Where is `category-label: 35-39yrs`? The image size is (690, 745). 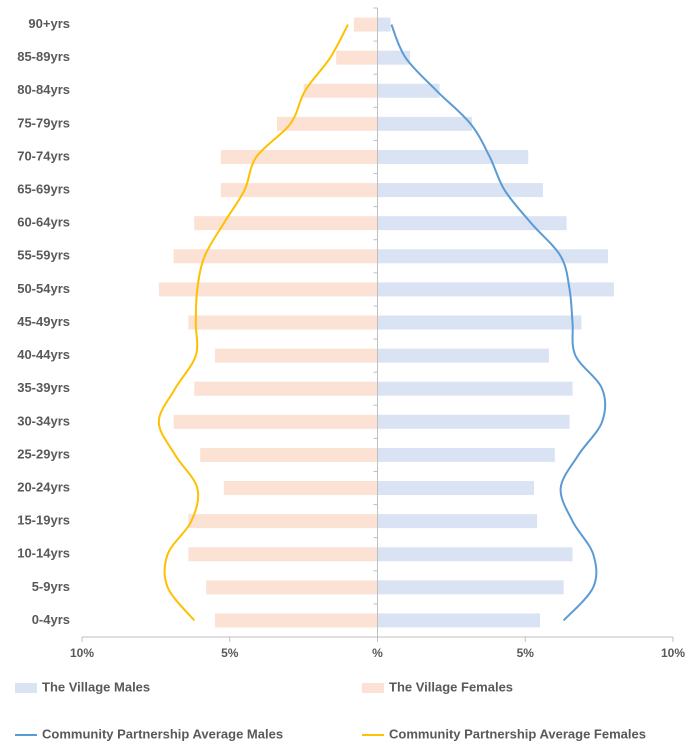 category-label: 35-39yrs is located at coordinates (43, 387).